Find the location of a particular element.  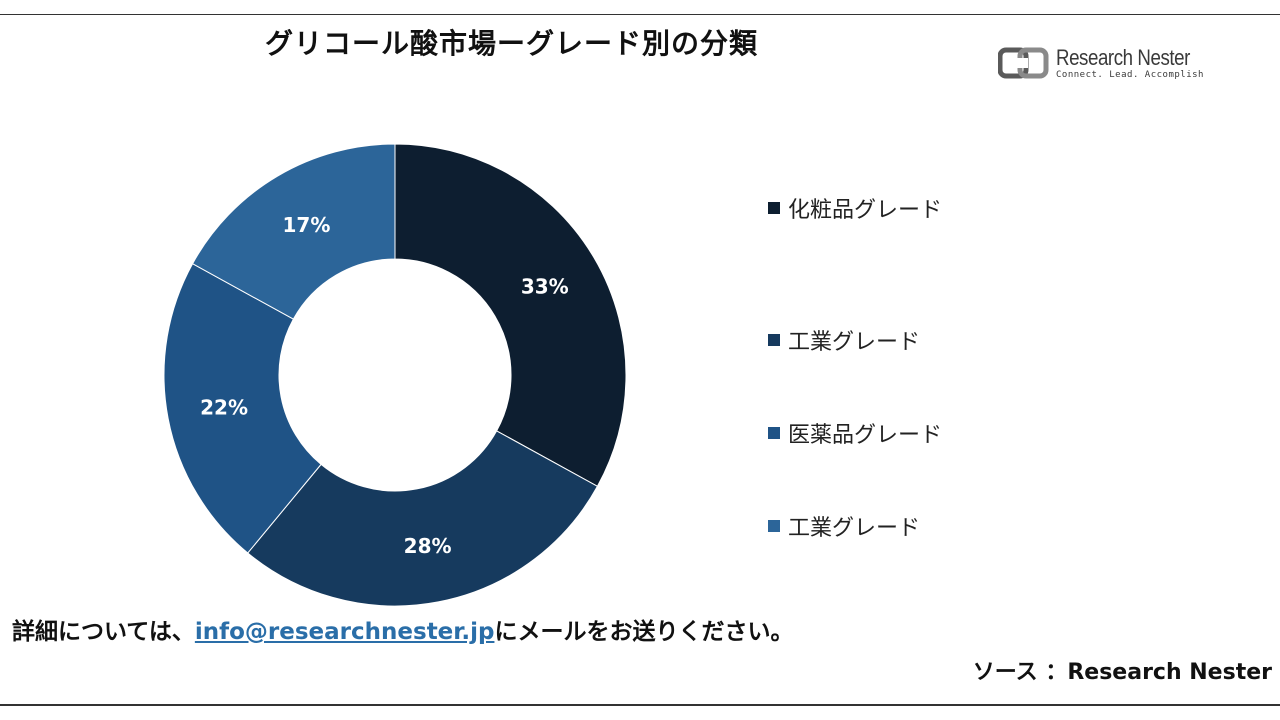

legend-label: 医薬品グレード is located at coordinates (865, 435).